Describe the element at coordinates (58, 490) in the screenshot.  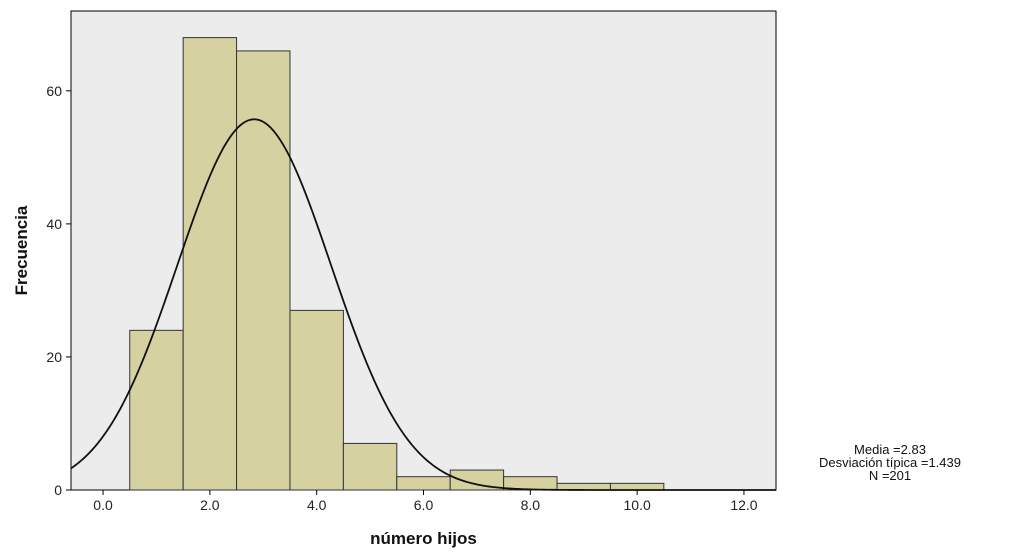
I see `y-tick-label: 0` at that location.